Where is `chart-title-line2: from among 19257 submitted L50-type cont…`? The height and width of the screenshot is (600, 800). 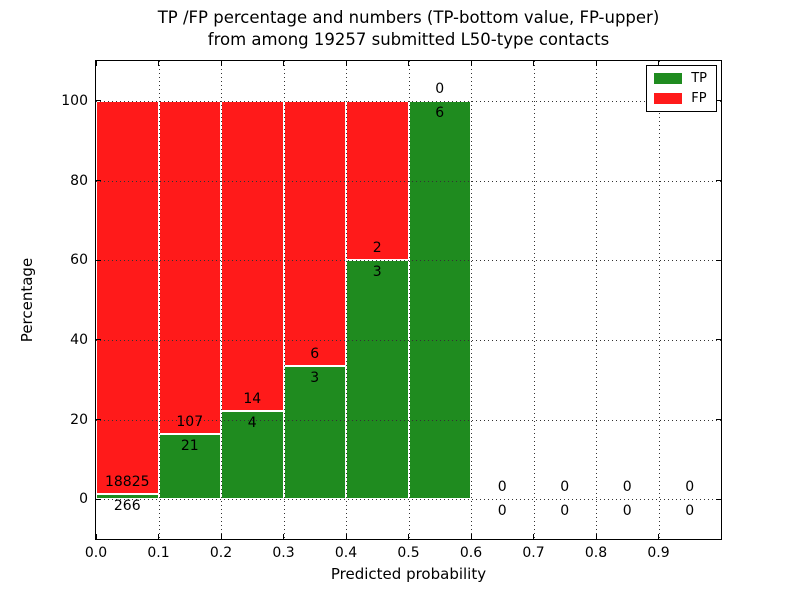
chart-title-line2: from among 19257 submitted L50-type cont… is located at coordinates (408, 39).